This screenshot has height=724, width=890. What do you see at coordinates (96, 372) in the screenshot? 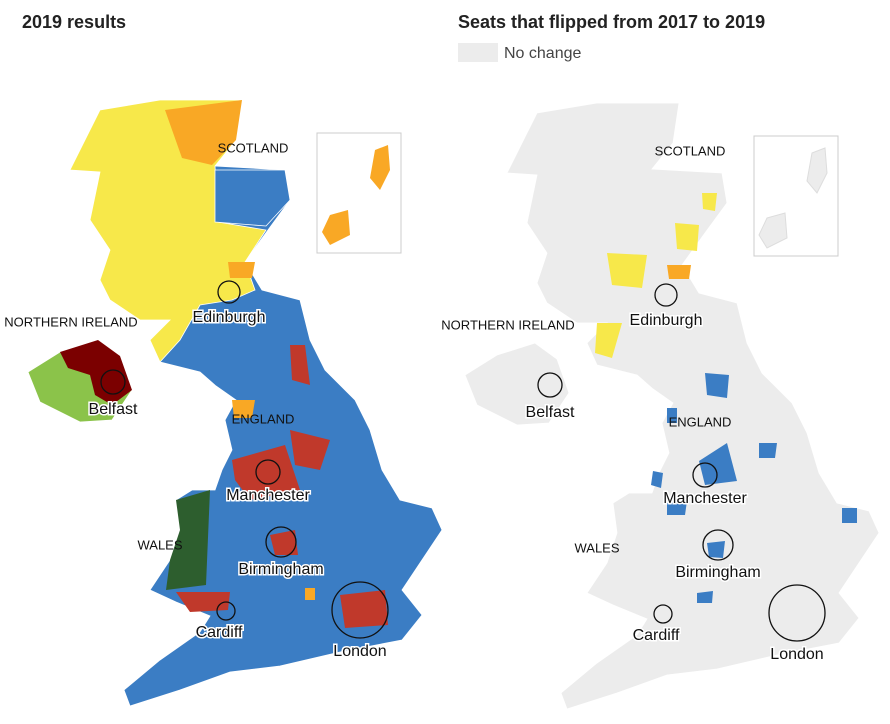
I see `ni-dup` at bounding box center [96, 372].